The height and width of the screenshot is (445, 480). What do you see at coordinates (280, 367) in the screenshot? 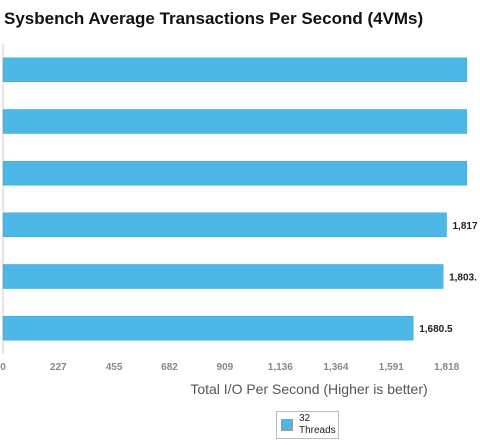
I see `x-tick-label-5: 1,136` at bounding box center [280, 367].